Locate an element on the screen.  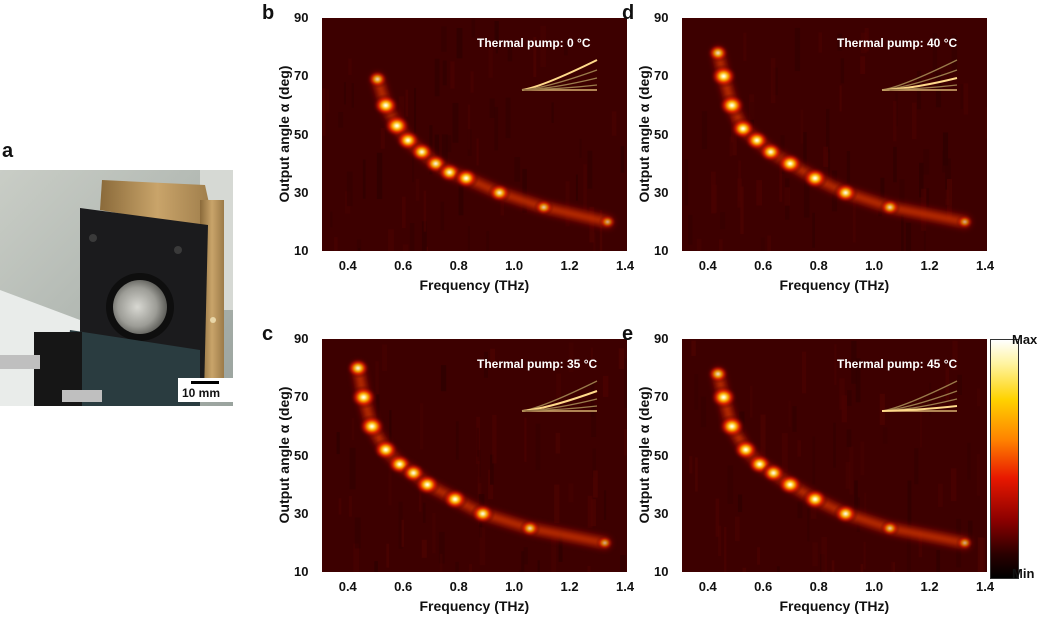
colorbar-min-label: Min is located at coordinates (1023, 573).